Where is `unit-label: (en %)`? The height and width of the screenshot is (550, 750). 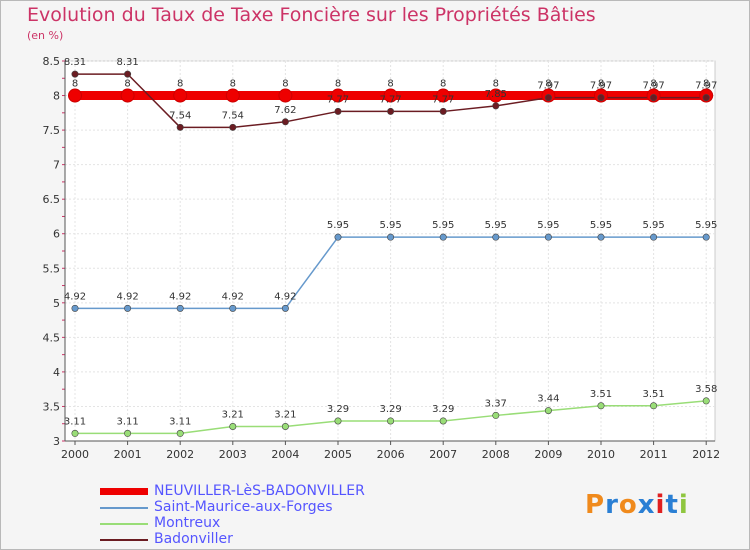
unit-label: (en %) is located at coordinates (45, 35).